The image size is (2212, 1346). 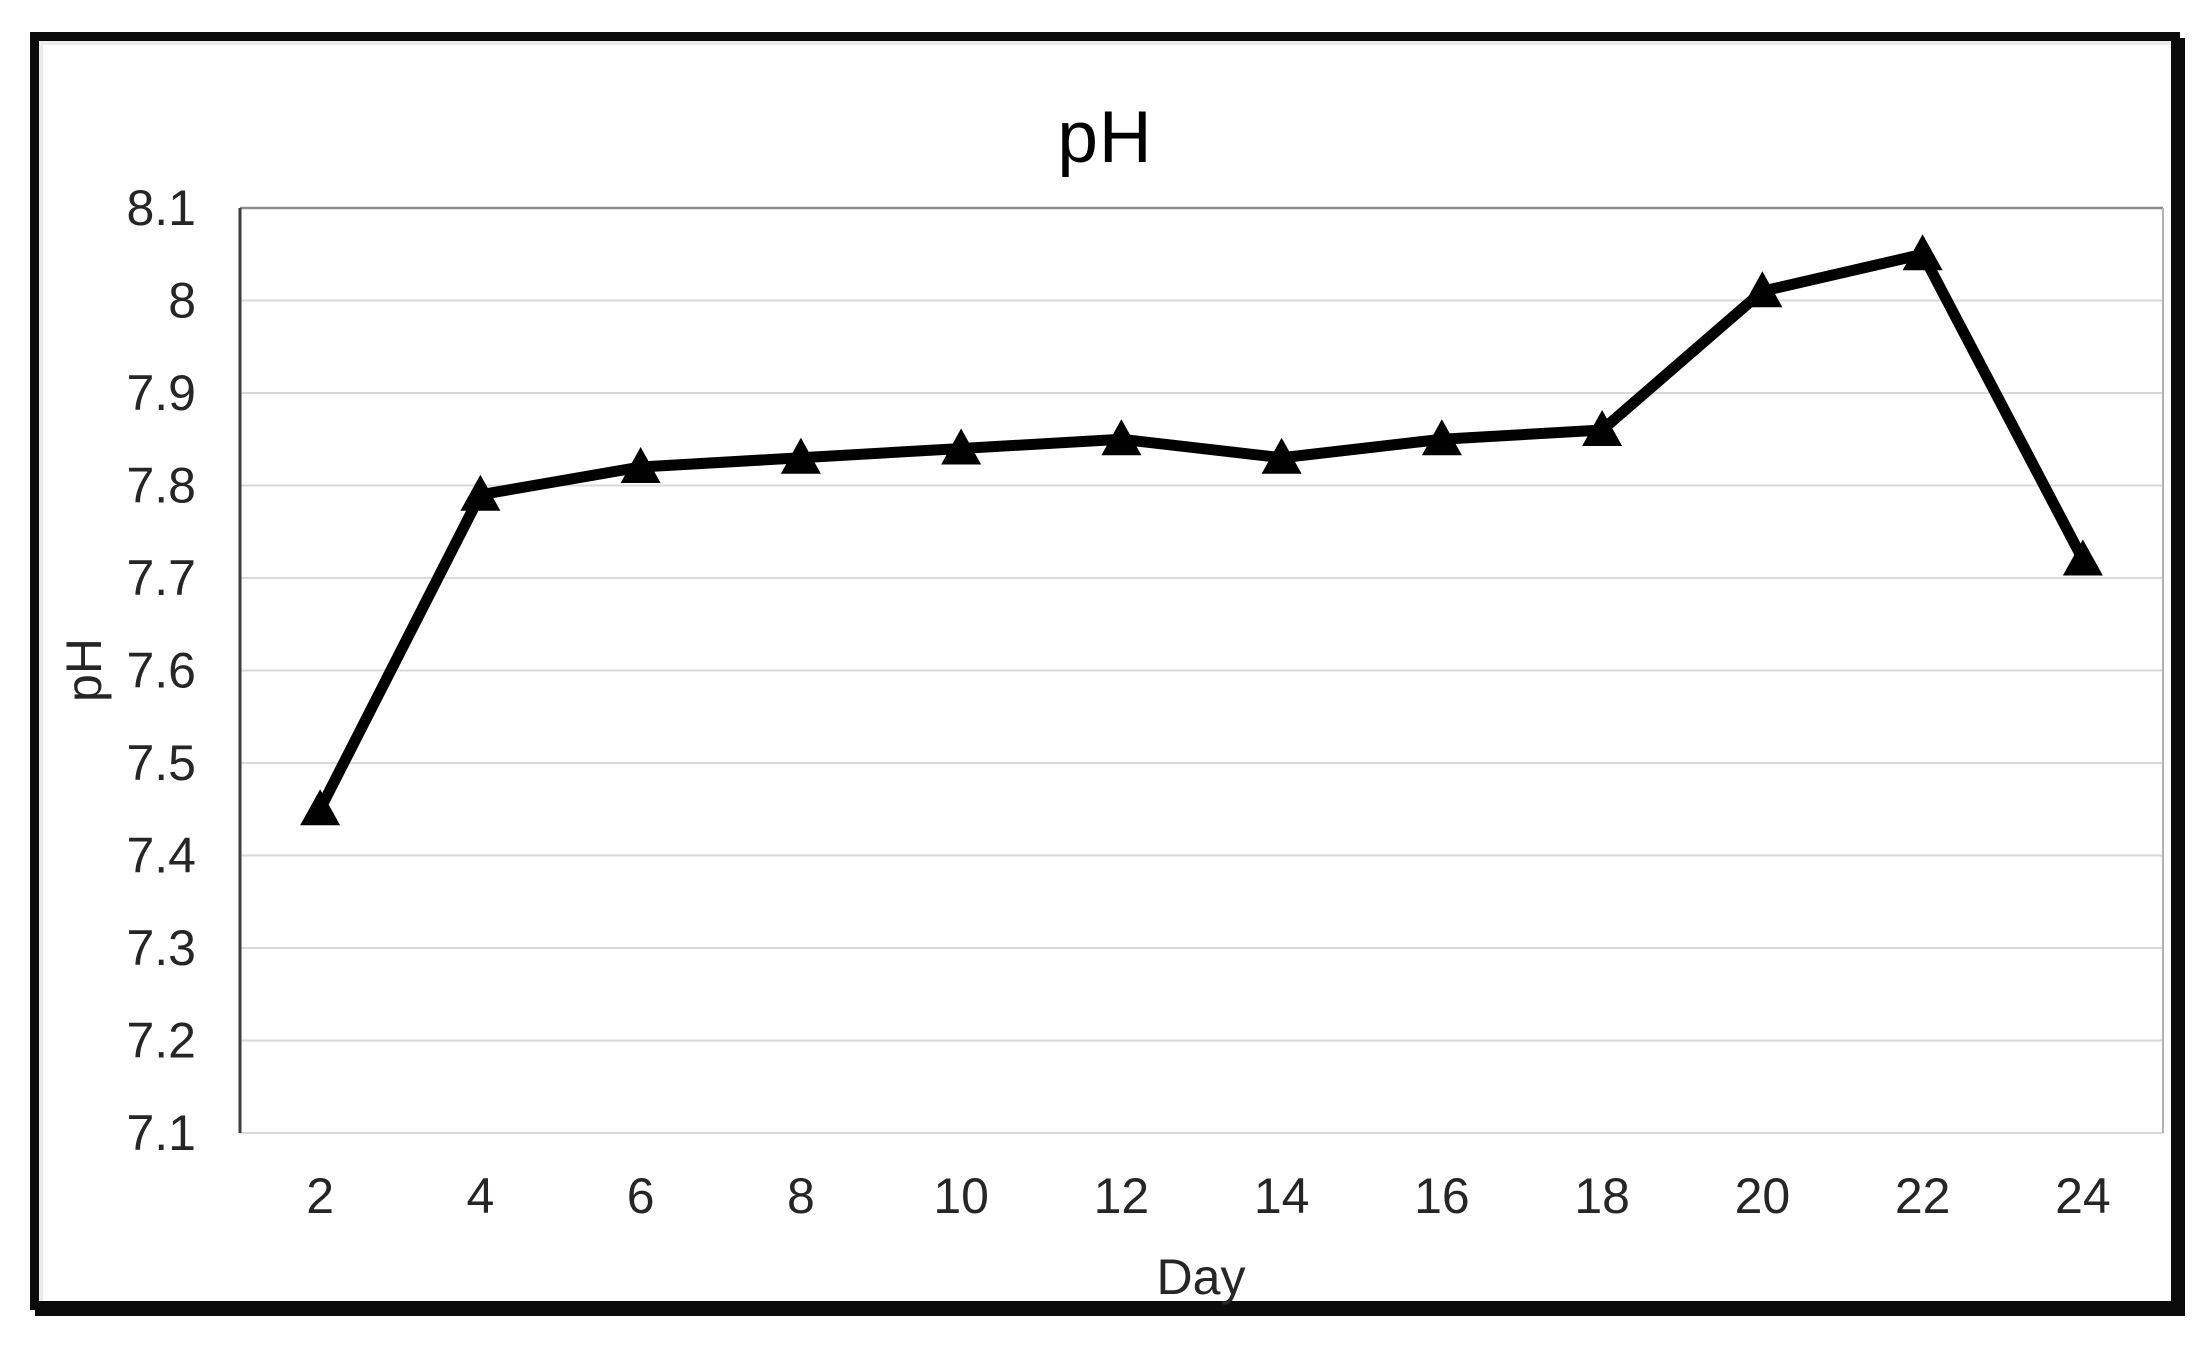 What do you see at coordinates (320, 1196) in the screenshot?
I see `x-tick-label: 2` at bounding box center [320, 1196].